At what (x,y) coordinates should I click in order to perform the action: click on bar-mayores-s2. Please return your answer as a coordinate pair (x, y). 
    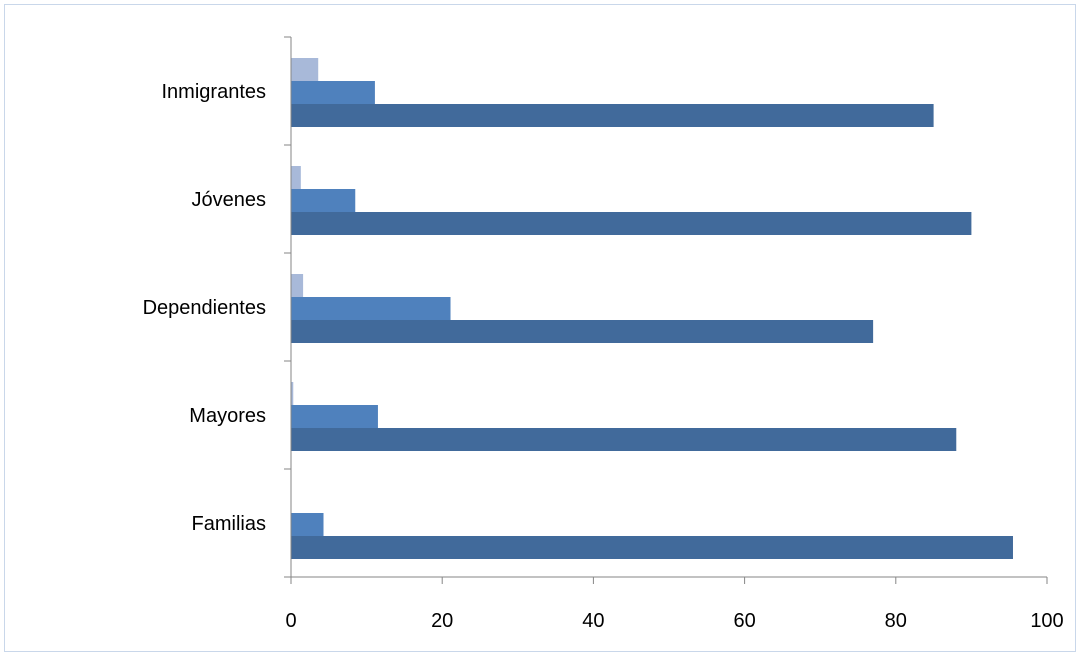
    Looking at the image, I should click on (292, 393).